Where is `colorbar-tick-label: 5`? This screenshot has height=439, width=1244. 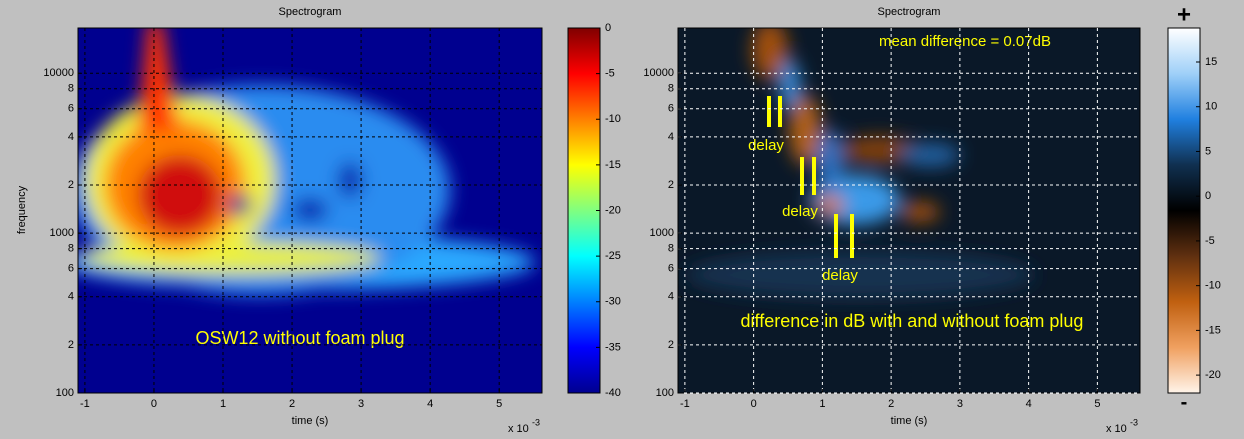
colorbar-tick-label: 5 is located at coordinates (1208, 151).